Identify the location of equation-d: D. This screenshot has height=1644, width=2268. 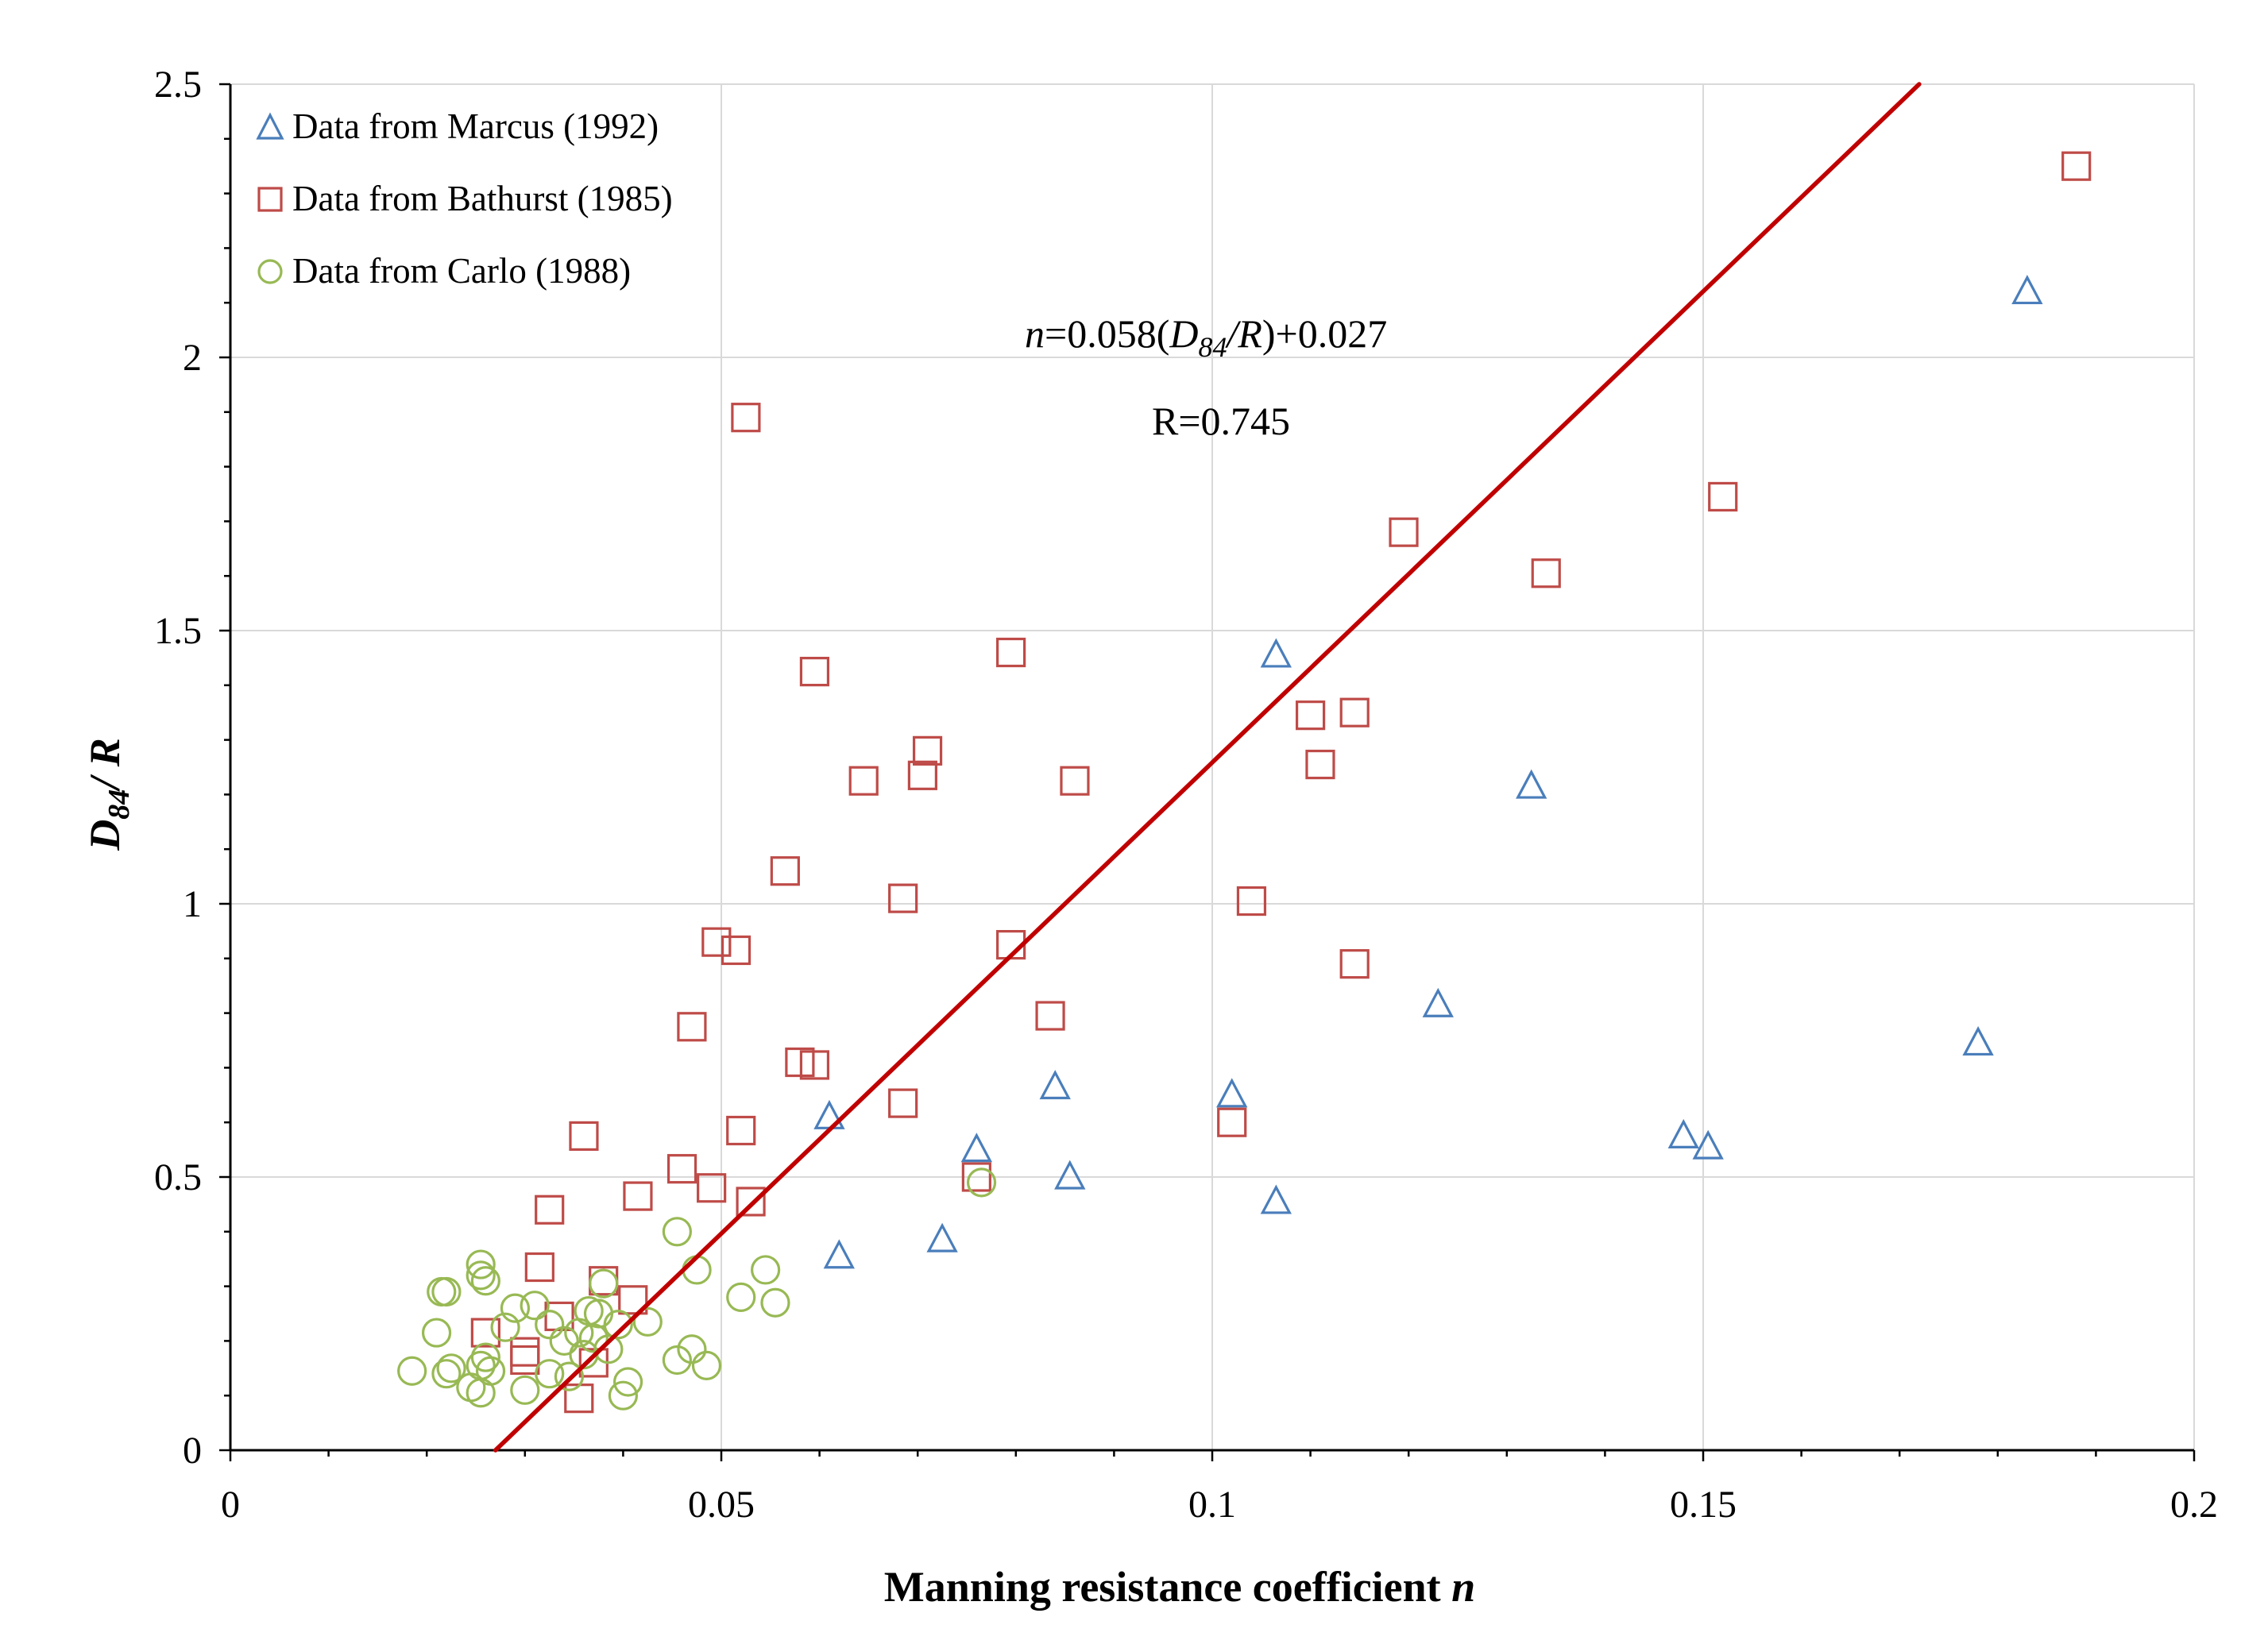
(1183, 333).